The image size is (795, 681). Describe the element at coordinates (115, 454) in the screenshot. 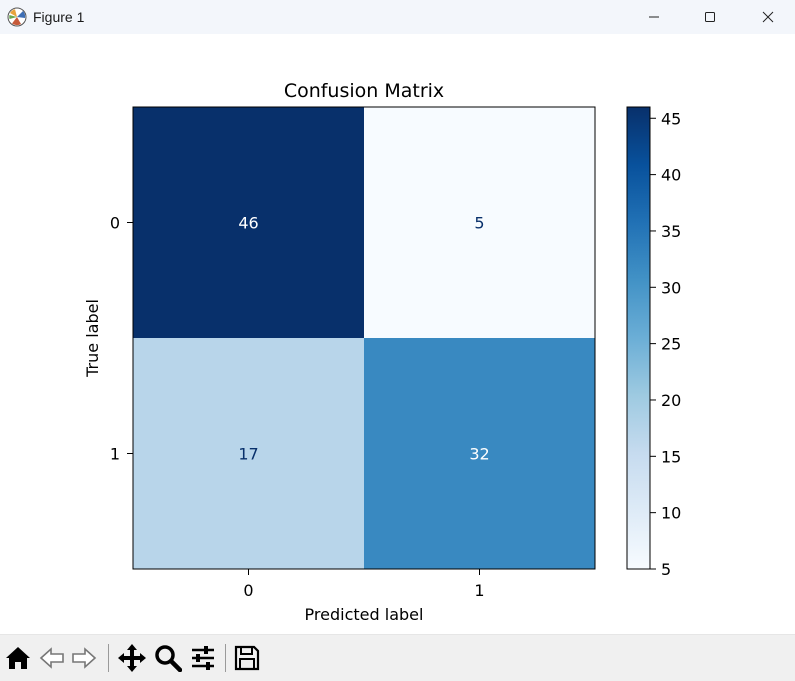

I see `y-tick-label: 1` at that location.